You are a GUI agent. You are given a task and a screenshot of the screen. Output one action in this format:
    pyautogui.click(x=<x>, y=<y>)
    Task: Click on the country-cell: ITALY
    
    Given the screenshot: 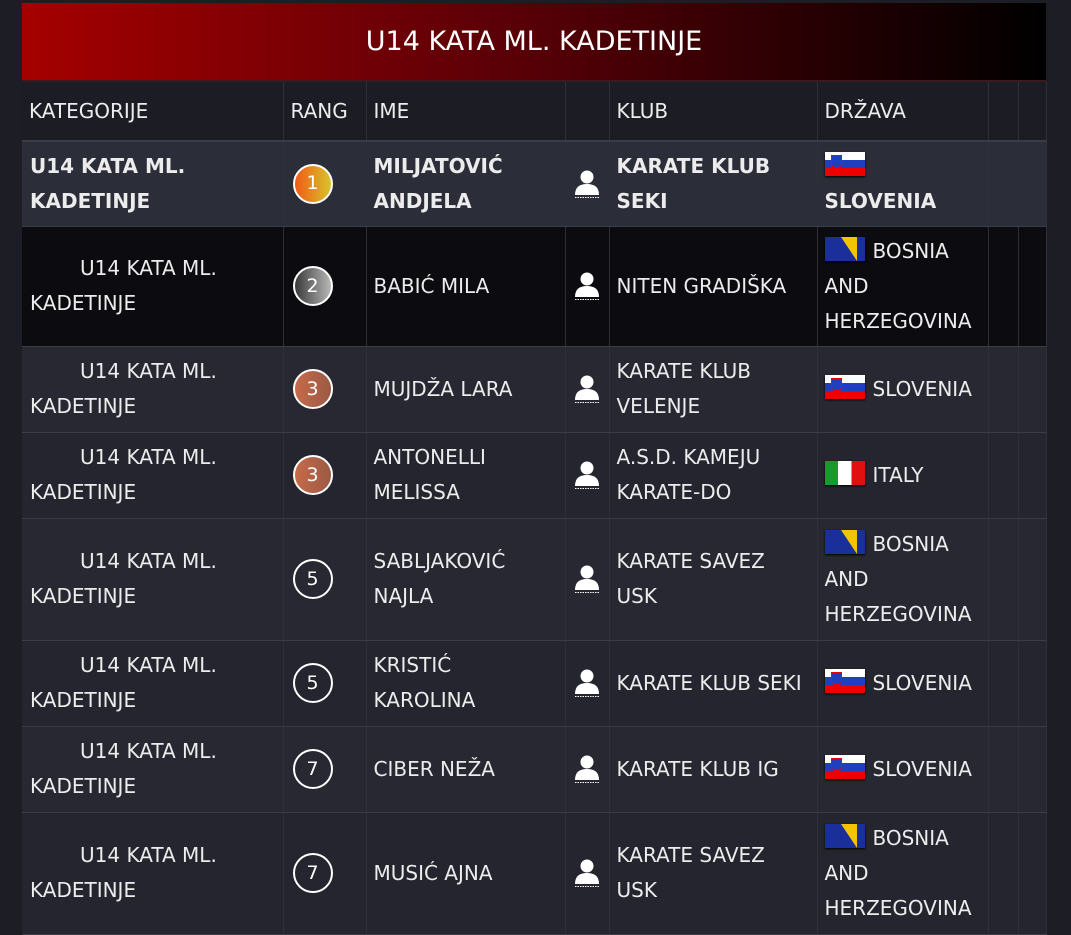 What is the action you would take?
    pyautogui.click(x=903, y=475)
    